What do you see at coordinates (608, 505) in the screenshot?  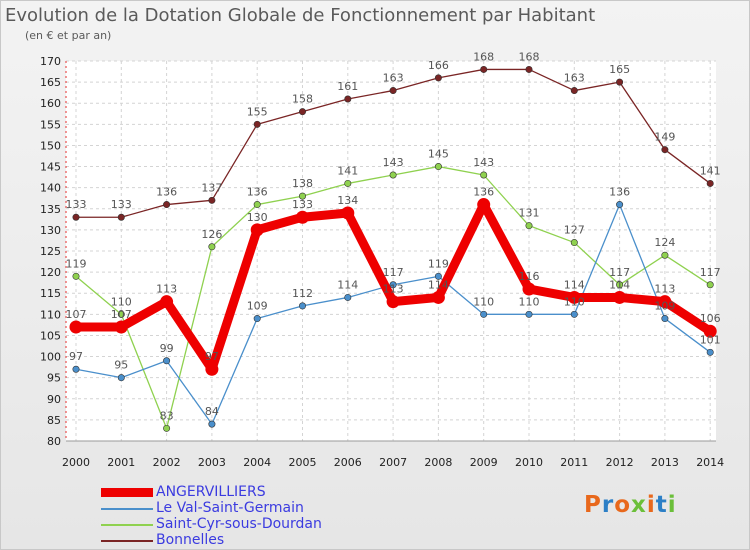 I see `logo-letter: r` at bounding box center [608, 505].